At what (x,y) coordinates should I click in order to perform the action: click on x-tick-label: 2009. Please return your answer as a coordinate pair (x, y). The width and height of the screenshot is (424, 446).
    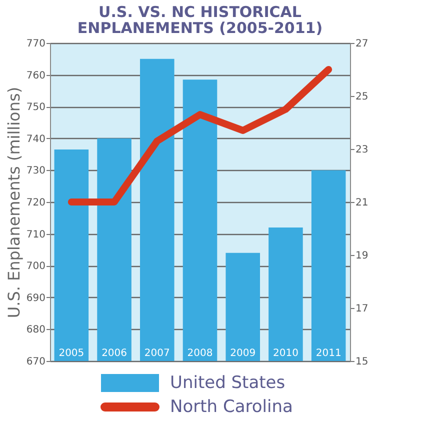
    Looking at the image, I should click on (243, 353).